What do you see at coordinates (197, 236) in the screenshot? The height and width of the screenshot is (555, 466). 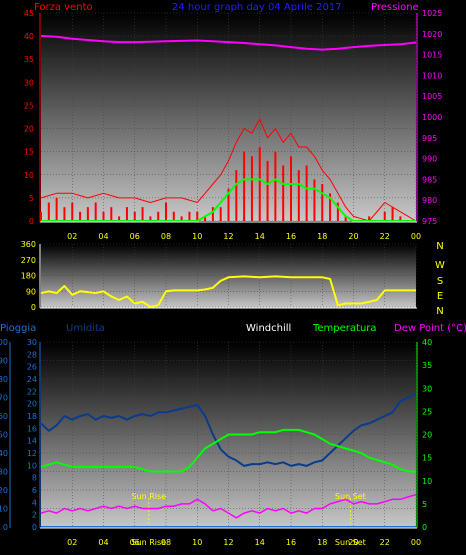 I see `time-tick-label: 10` at bounding box center [197, 236].